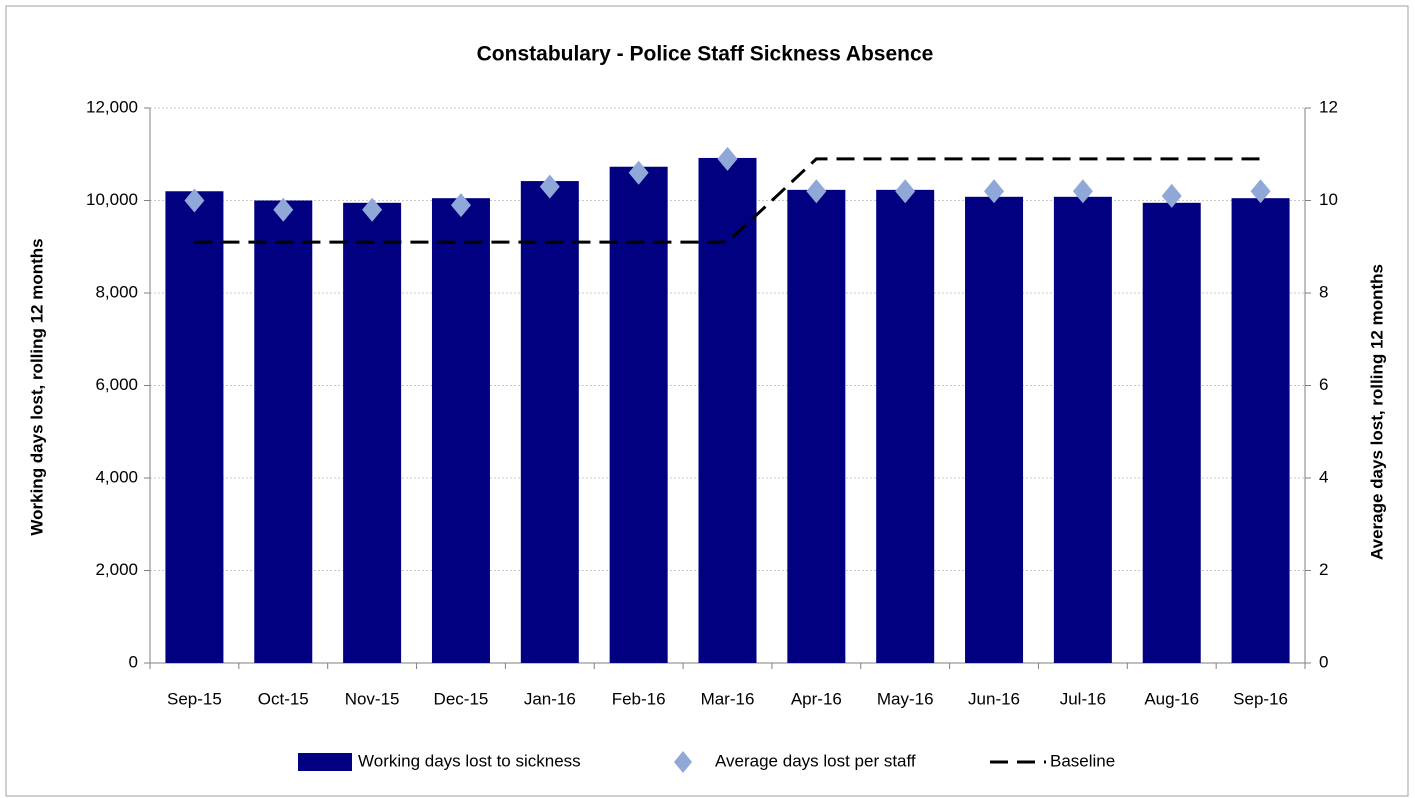 This screenshot has height=798, width=1415. I want to click on y-axis-title: Working days lost, rolling 12 months, so click(36, 386).